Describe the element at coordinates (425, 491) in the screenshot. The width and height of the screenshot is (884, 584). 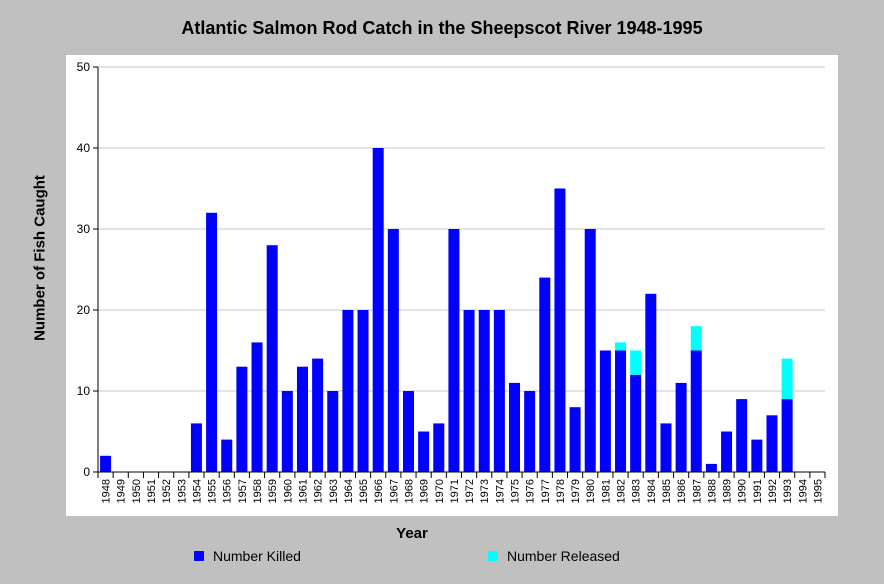
I see `x-tick-label: 1969` at that location.